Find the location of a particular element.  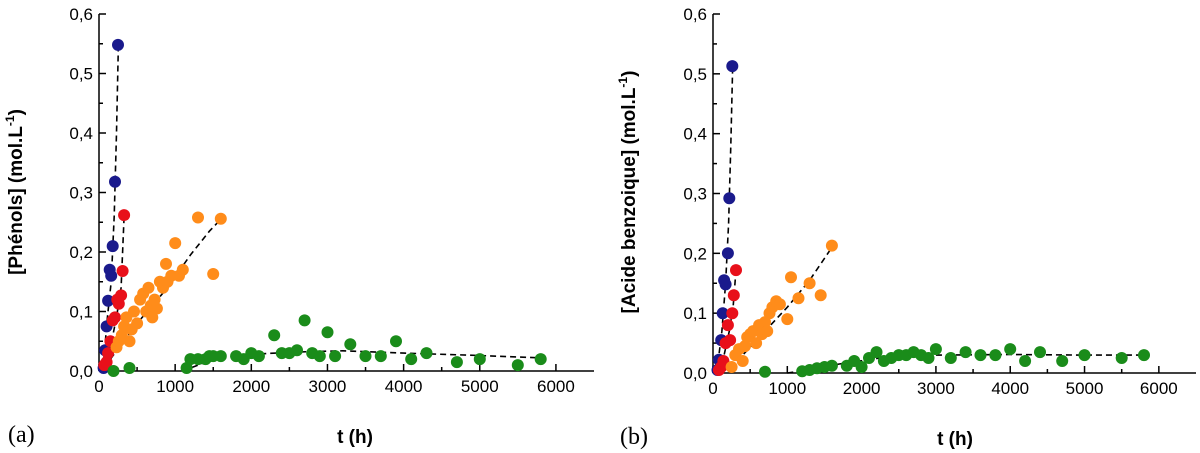

y-axis-title: [Phénols] (mol.L-1) is located at coordinates (15, 192).